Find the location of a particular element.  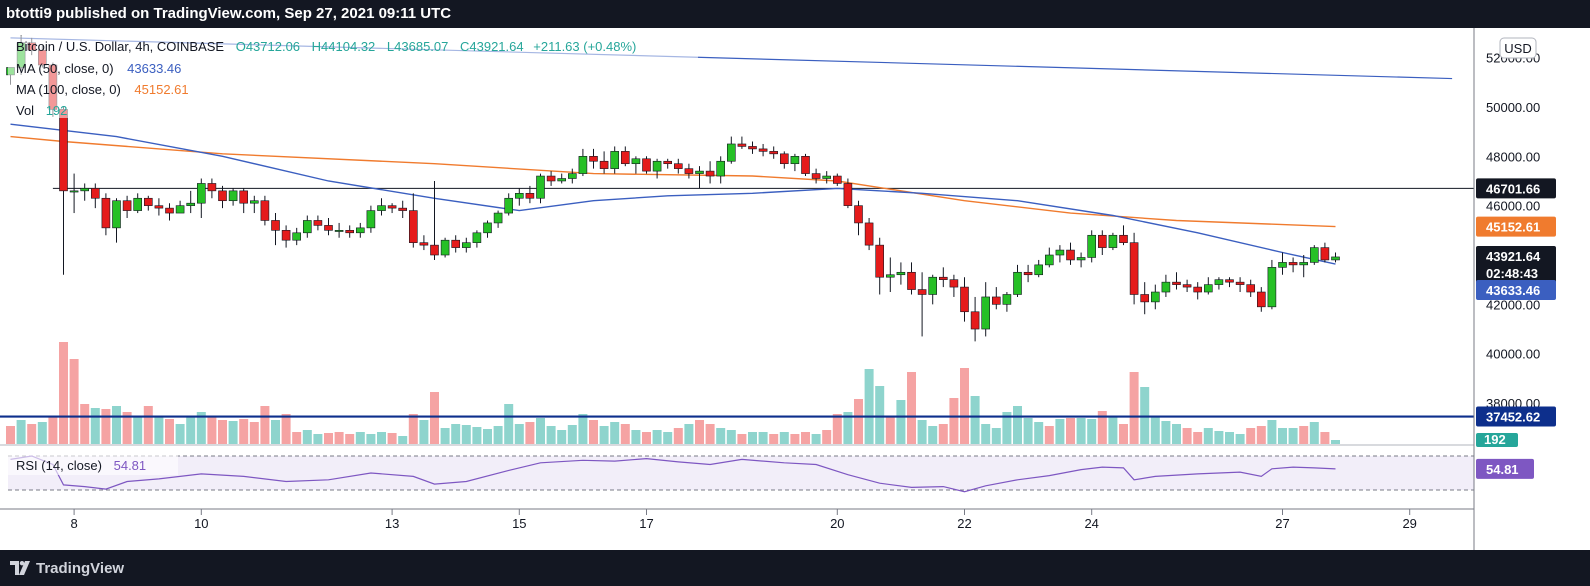

rsi-tag: 54.81 is located at coordinates (1505, 468).